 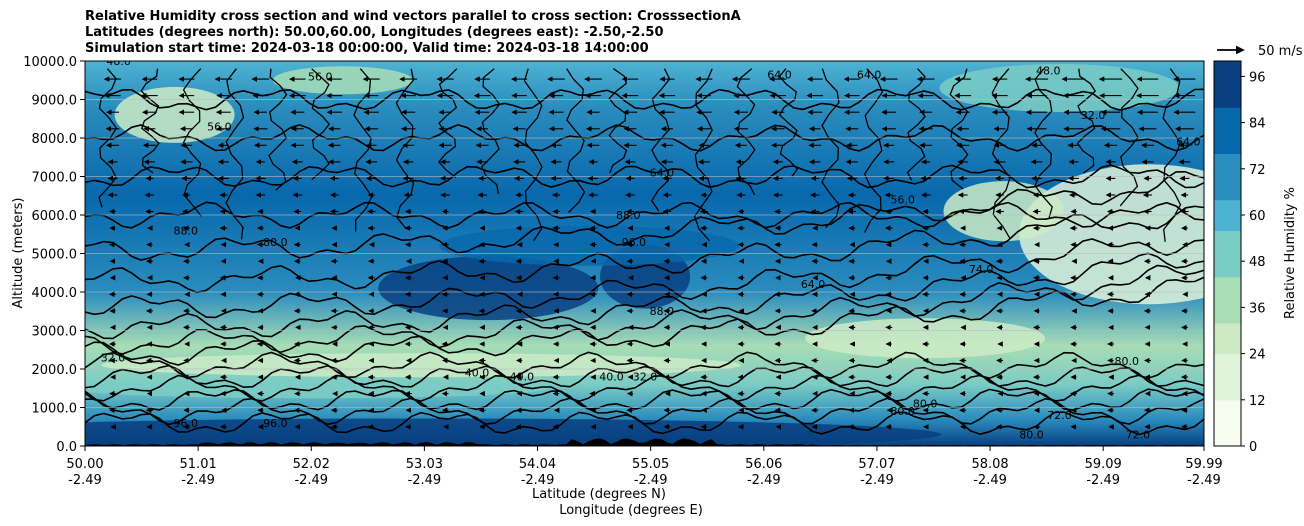 What do you see at coordinates (55, 370) in the screenshot?
I see `y-tick-label: 2000.0` at bounding box center [55, 370].